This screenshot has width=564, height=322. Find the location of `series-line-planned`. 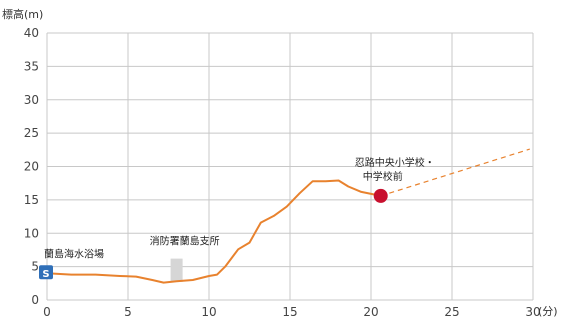

series-line-planned is located at coordinates (455, 172).